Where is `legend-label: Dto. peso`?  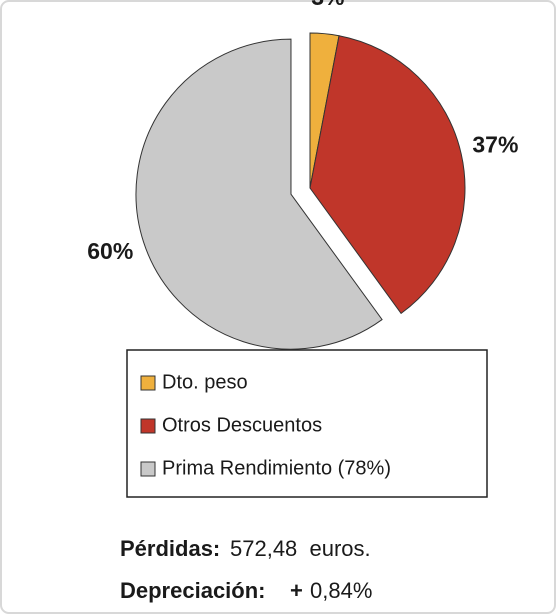
legend-label: Dto. peso is located at coordinates (205, 382).